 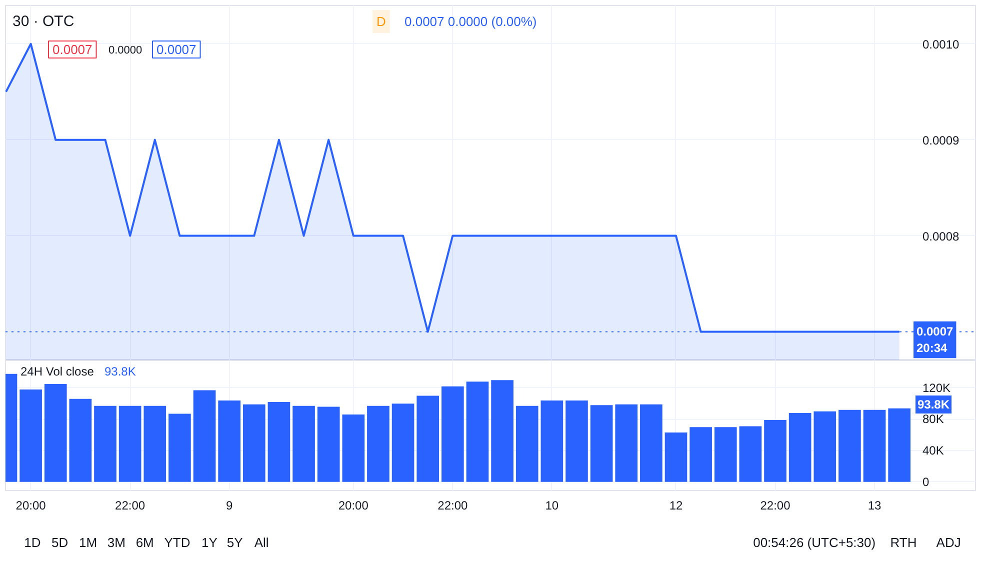 I want to click on text: 6M, so click(x=145, y=542).